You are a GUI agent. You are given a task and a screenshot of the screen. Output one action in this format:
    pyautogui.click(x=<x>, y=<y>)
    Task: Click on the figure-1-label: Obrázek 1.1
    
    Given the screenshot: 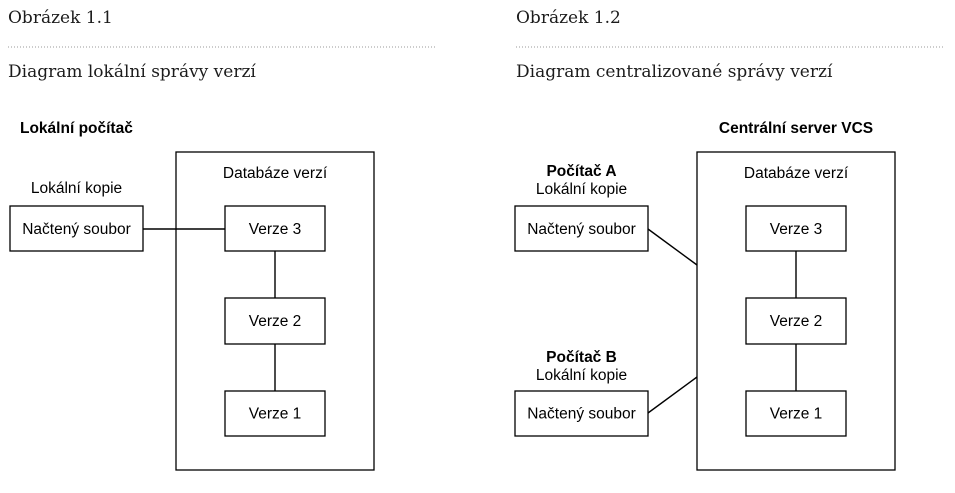 What is the action you would take?
    pyautogui.click(x=60, y=18)
    